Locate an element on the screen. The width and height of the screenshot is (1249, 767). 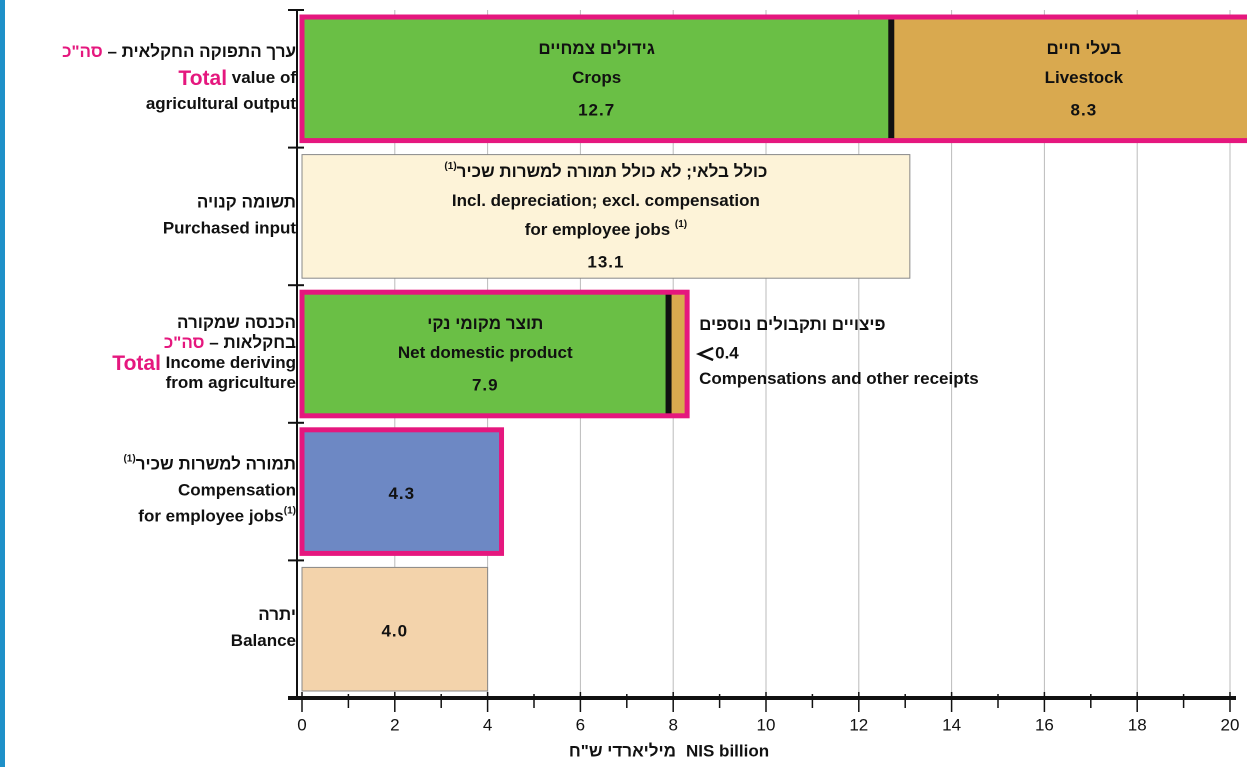
label-part: תוצר מקומי נקי is located at coordinates (485, 323).